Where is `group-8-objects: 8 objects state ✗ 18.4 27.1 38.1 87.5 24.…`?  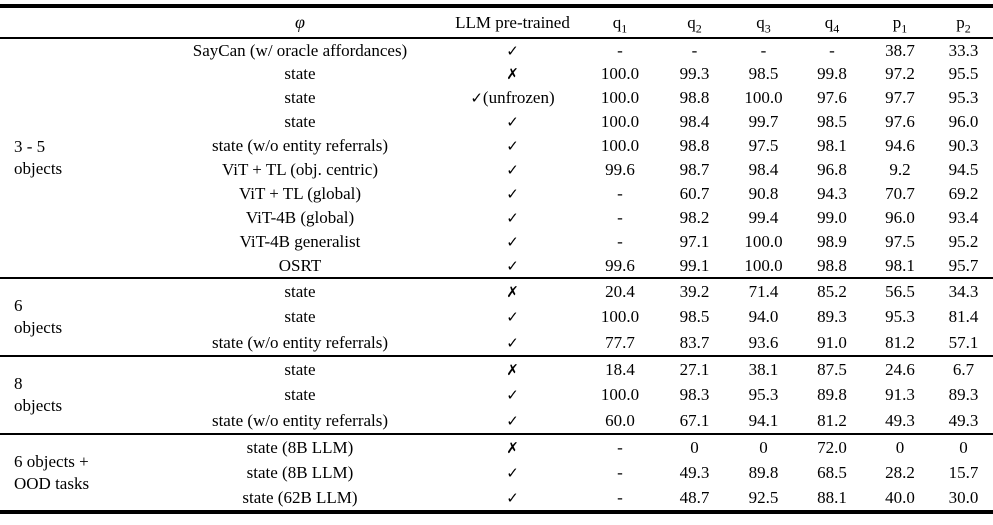
group-8-objects: 8 objects state ✗ 18.4 27.1 38.1 87.5 24.… is located at coordinates (496, 395).